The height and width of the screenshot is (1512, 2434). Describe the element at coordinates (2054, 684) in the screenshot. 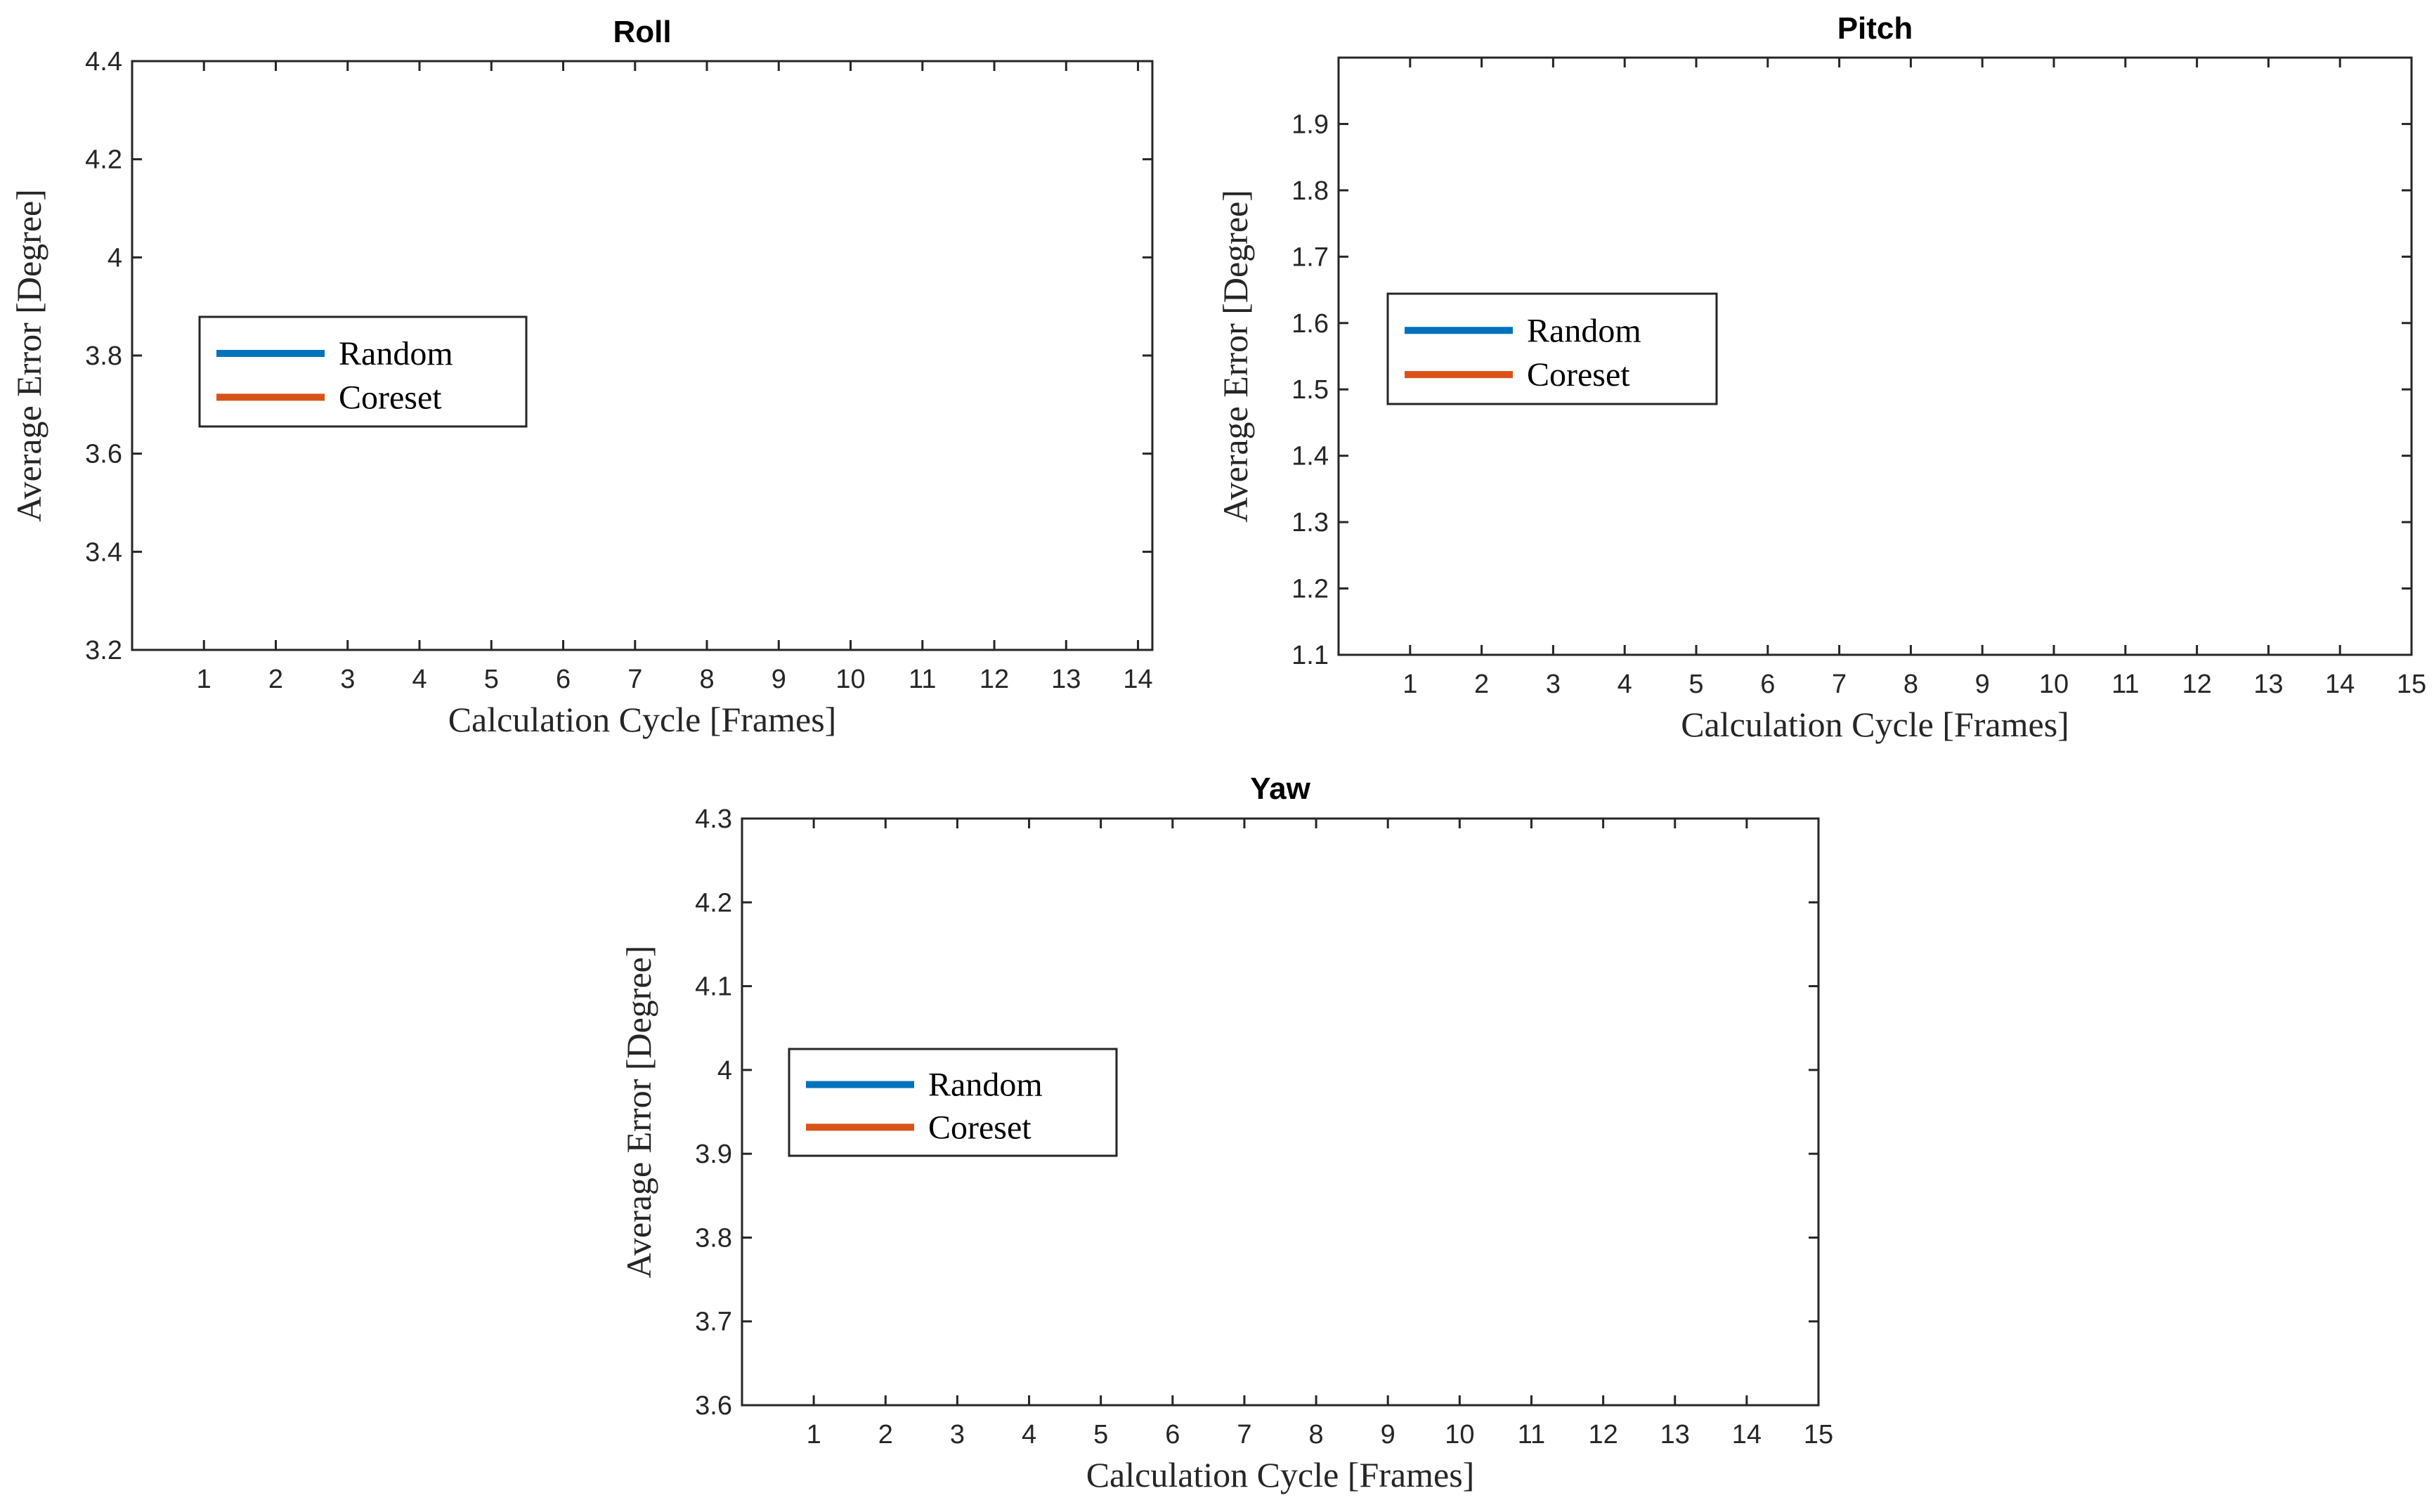

I see `pitch-xtick-label: 10` at that location.